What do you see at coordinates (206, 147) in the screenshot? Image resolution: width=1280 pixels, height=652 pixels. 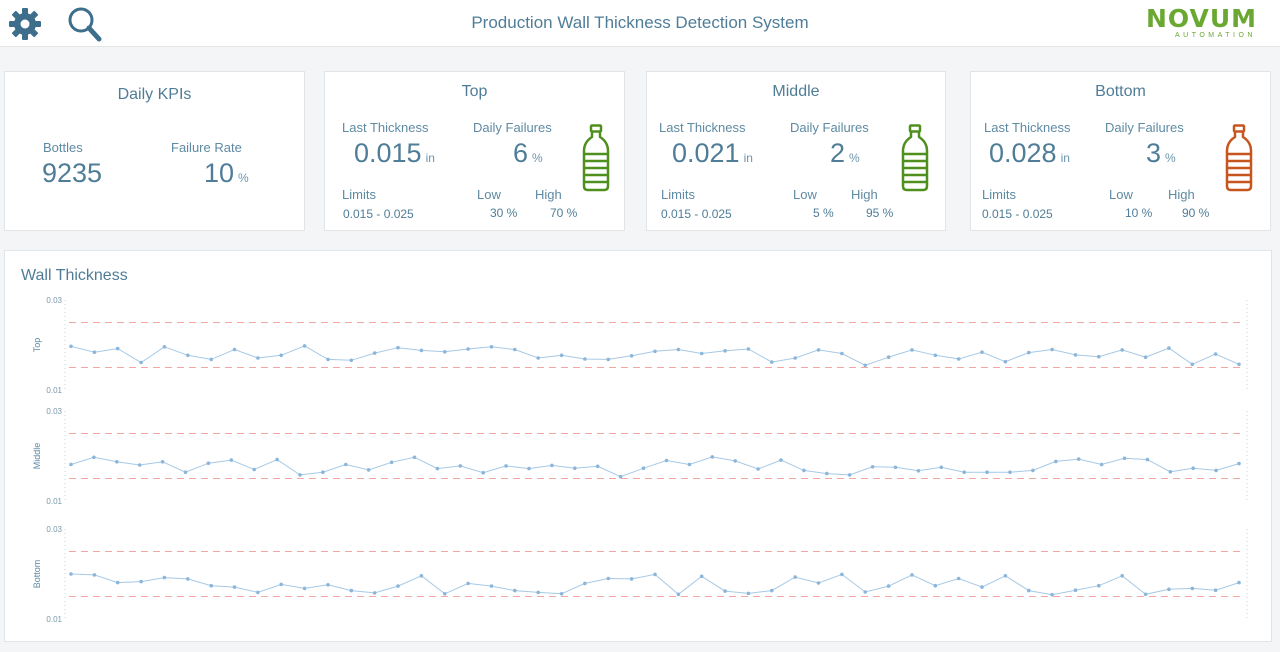 I see `failure-rate-label: Failure Rate` at bounding box center [206, 147].